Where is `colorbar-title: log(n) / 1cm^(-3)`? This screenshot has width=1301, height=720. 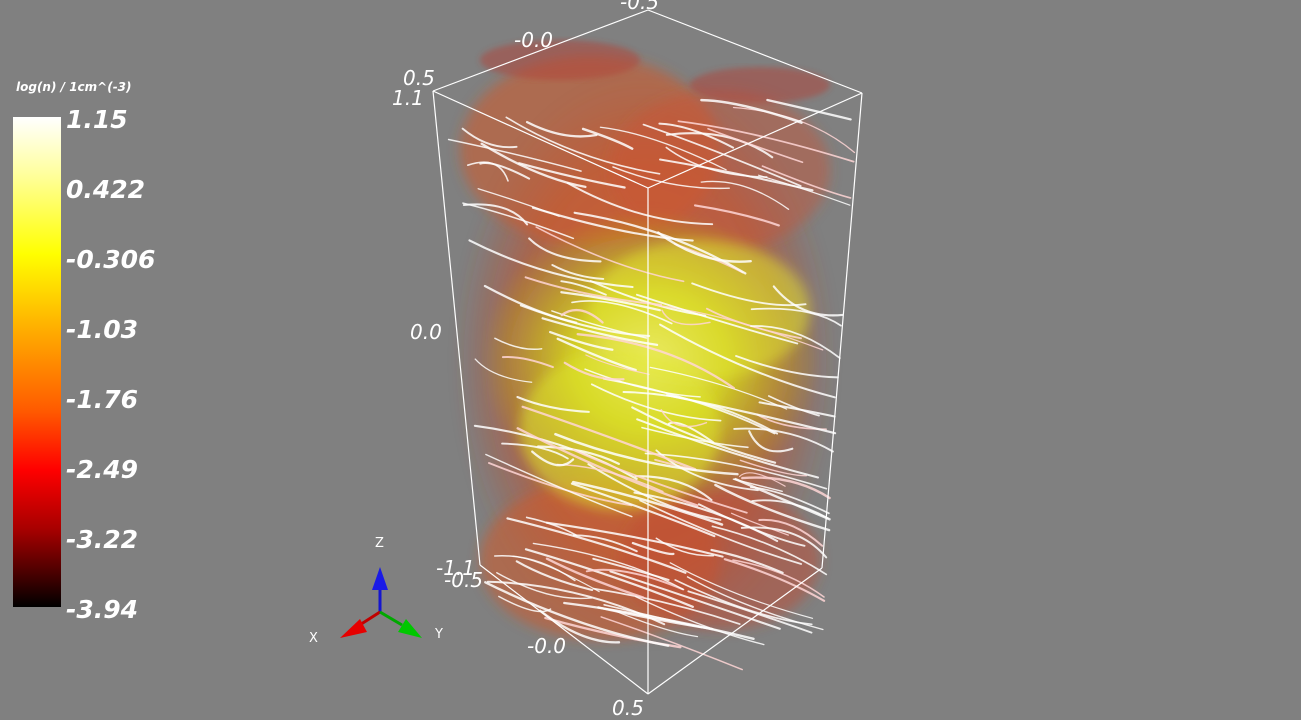 colorbar-title: log(n) / 1cm^(-3) is located at coordinates (74, 87).